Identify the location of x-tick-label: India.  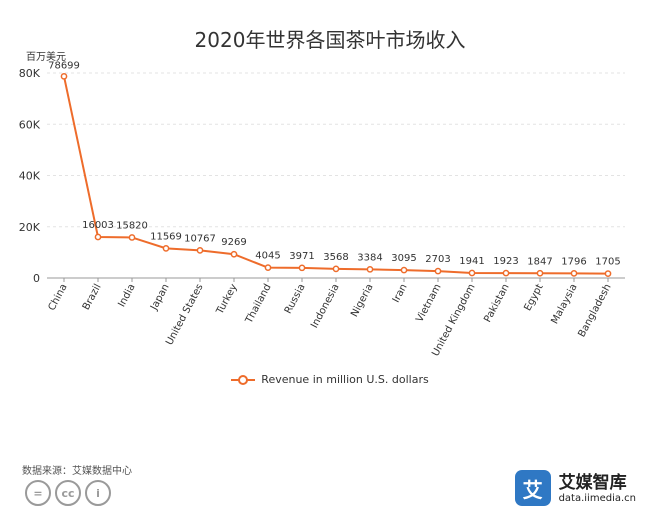
(126, 295).